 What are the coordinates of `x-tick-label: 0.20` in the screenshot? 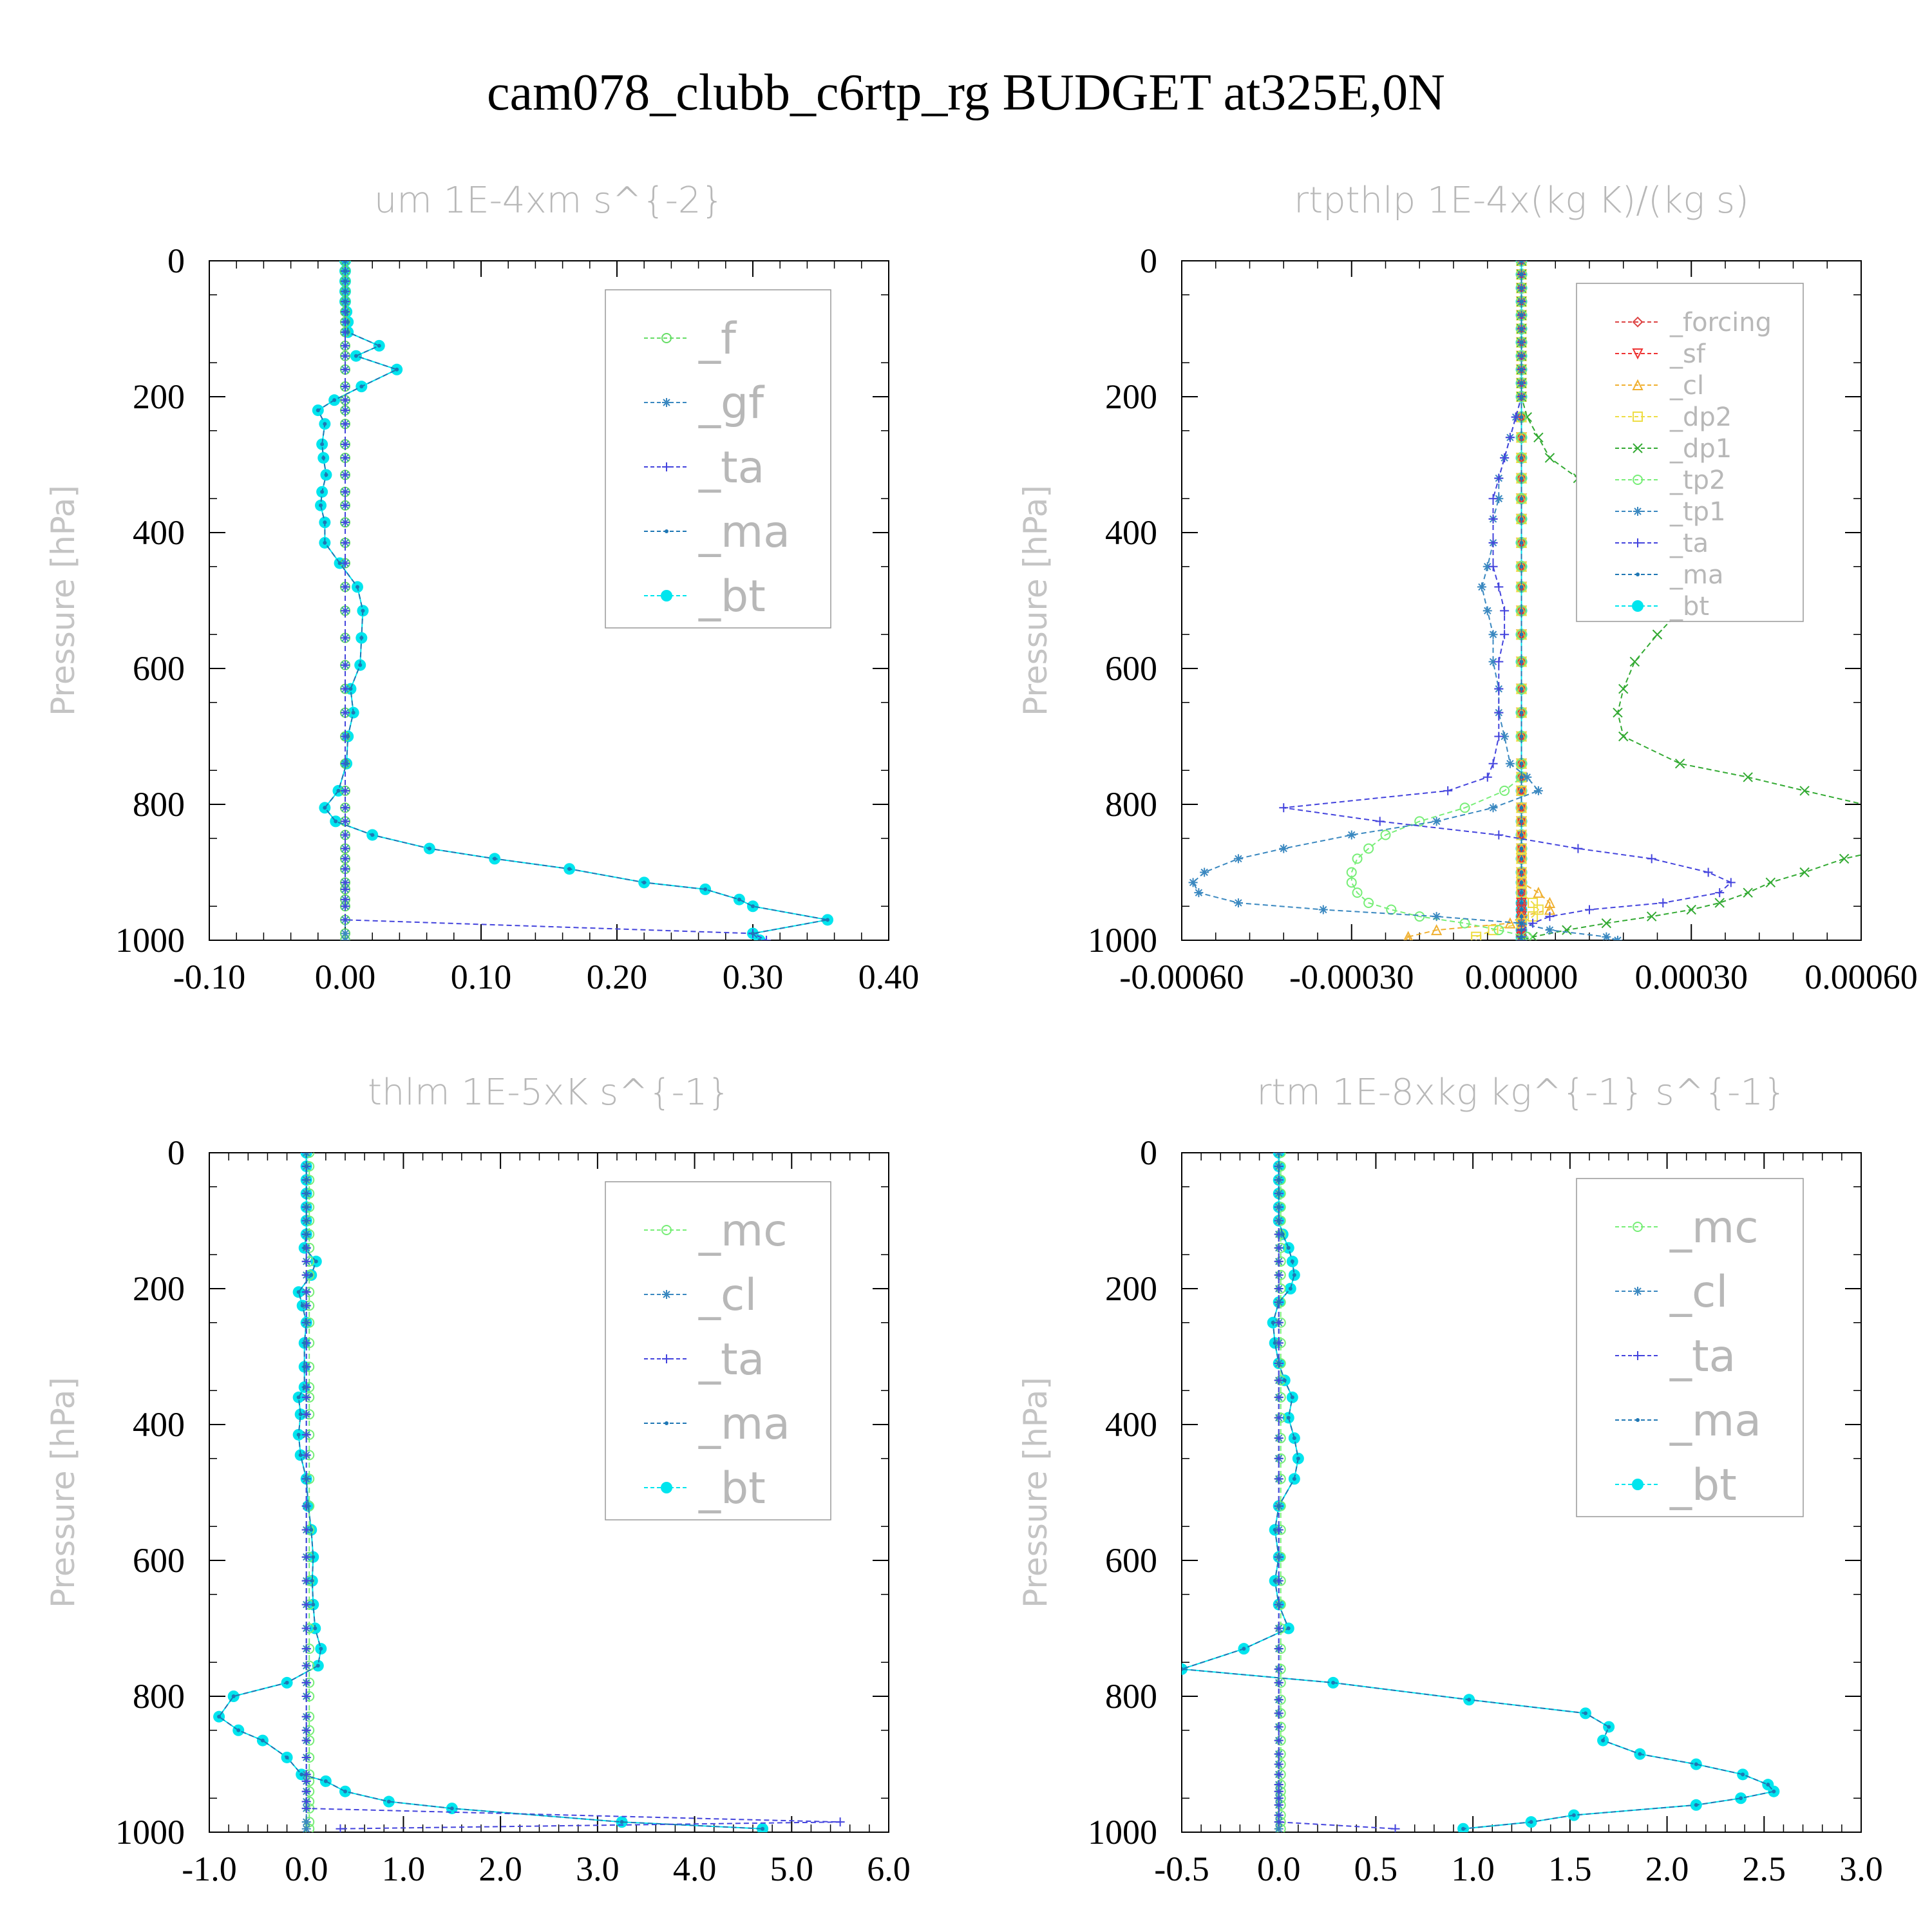 It's located at (618, 977).